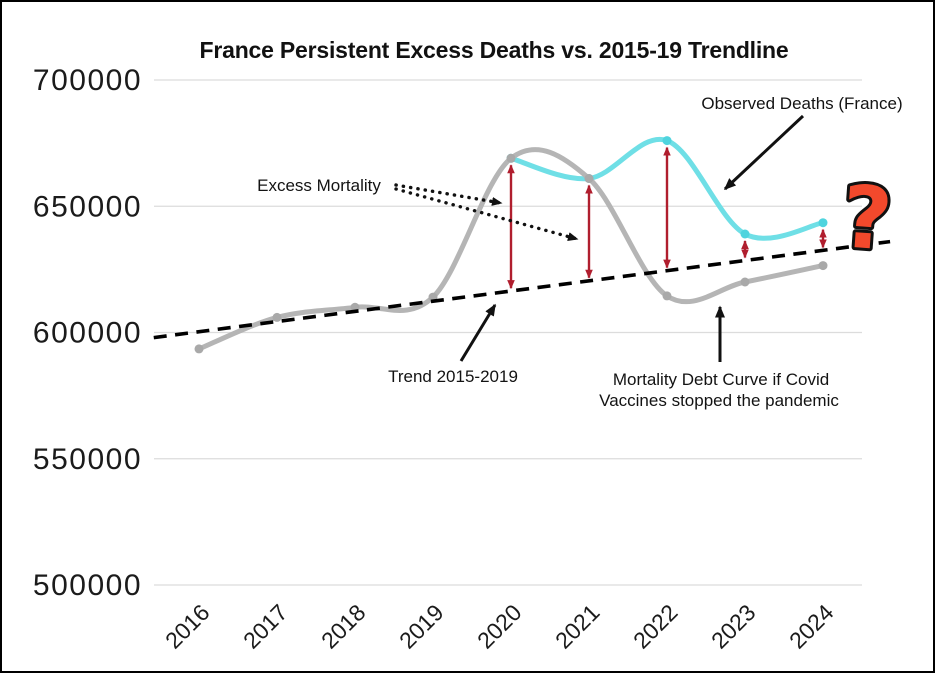 The width and height of the screenshot is (935, 673). Describe the element at coordinates (87, 80) in the screenshot. I see `y-tick-label-700000: 700000` at that location.